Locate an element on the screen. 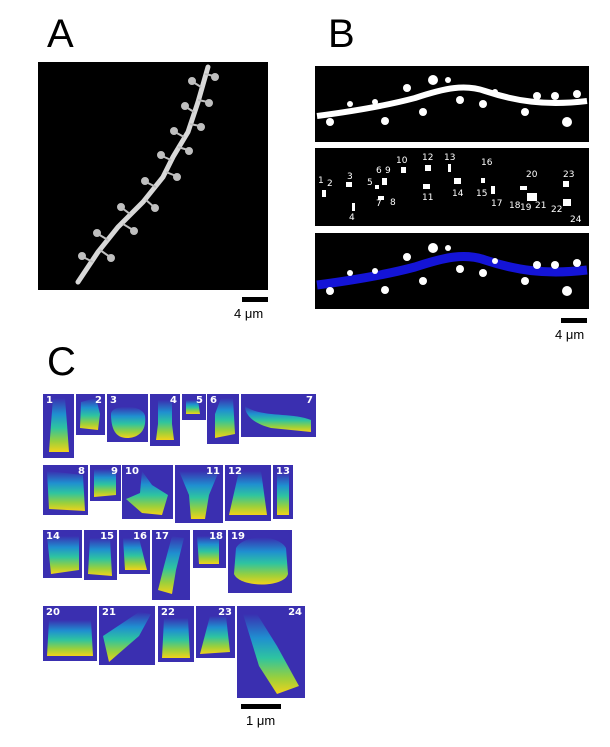 The image size is (610, 747). tile-number: 6 is located at coordinates (213, 400).